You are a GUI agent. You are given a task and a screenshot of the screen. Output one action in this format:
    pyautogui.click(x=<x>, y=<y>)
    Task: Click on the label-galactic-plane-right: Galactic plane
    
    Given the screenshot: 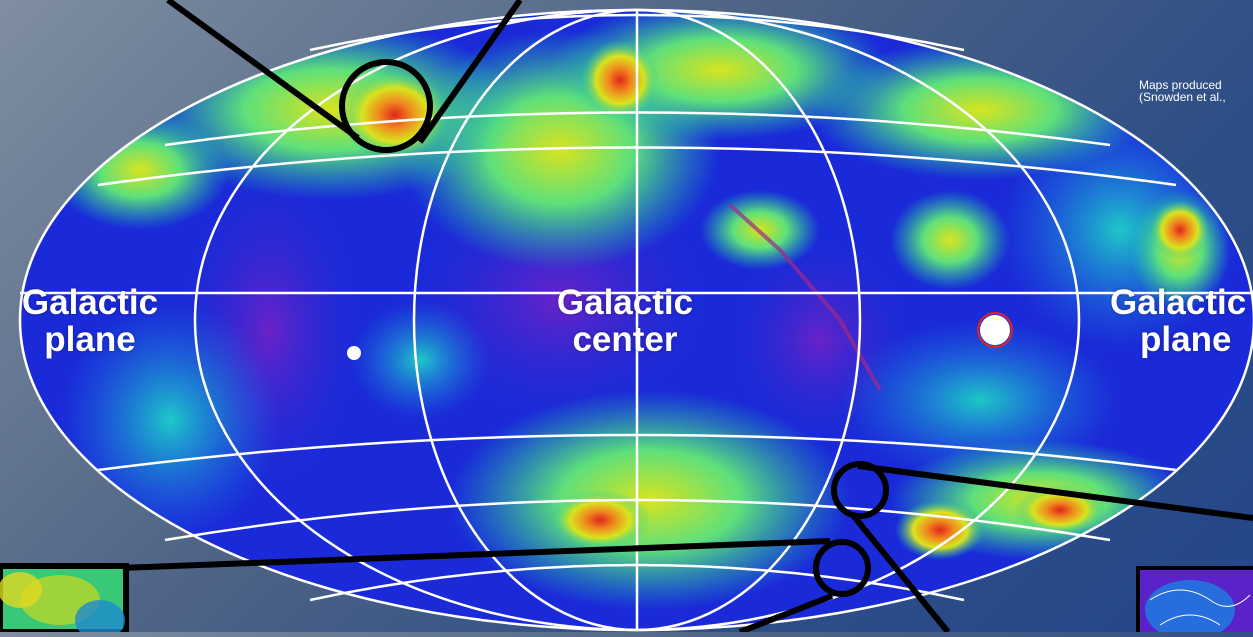 What is the action you would take?
    pyautogui.click(x=1181, y=321)
    